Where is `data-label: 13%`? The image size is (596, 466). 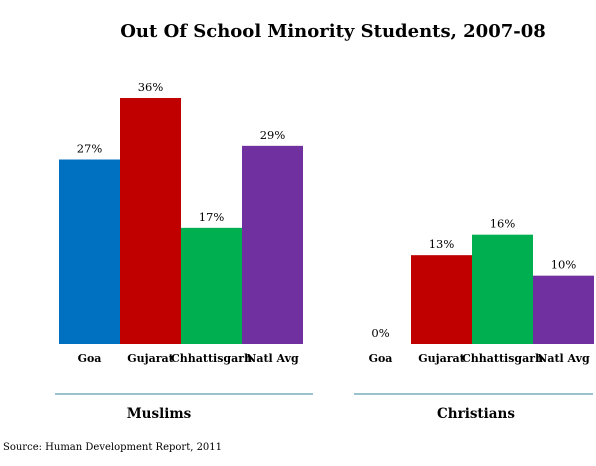
data-label: 13% is located at coordinates (442, 244).